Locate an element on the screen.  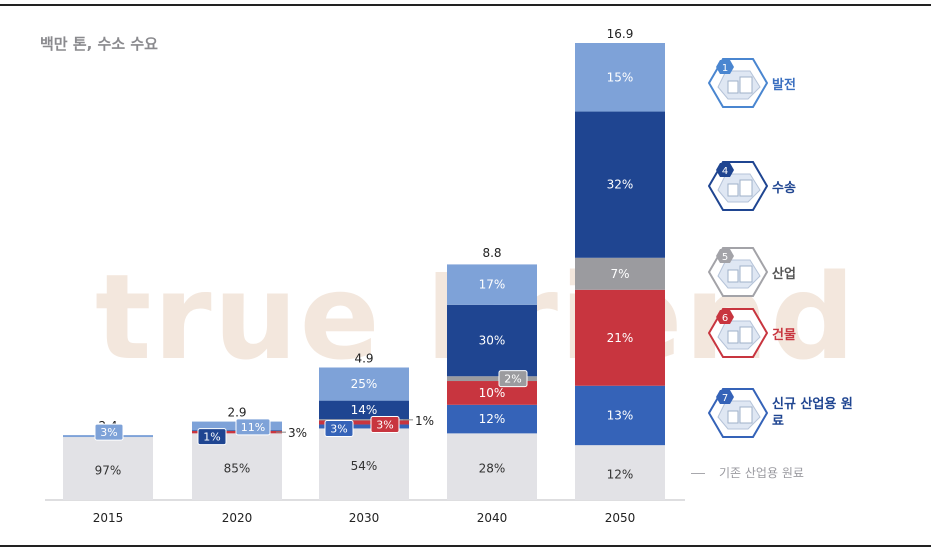
svg-text: 1 is located at coordinates (725, 68).